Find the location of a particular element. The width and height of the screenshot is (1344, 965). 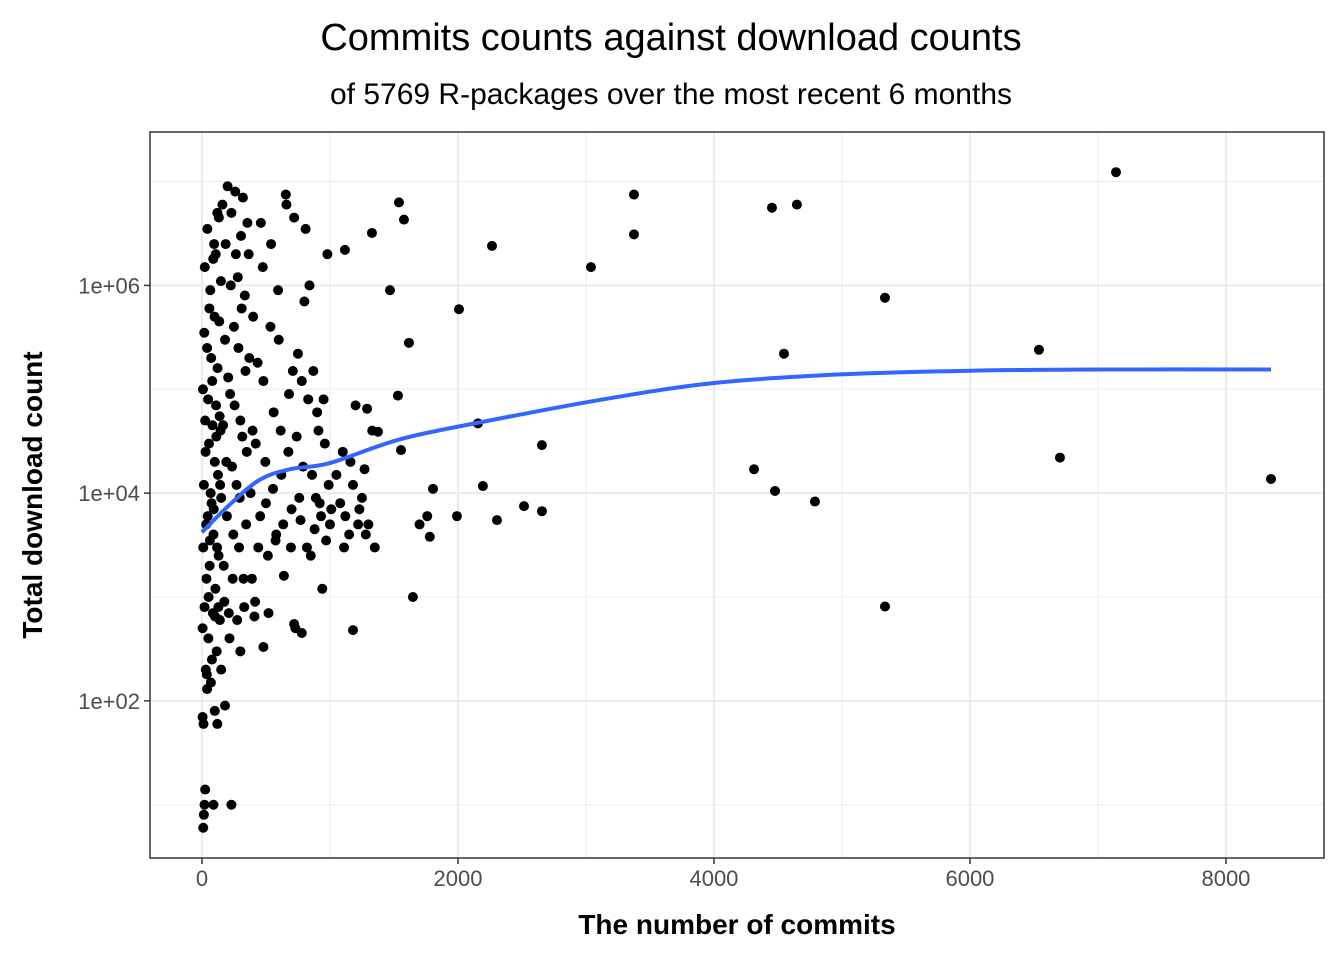

chart-title: Commits counts against download counts is located at coordinates (670, 38).